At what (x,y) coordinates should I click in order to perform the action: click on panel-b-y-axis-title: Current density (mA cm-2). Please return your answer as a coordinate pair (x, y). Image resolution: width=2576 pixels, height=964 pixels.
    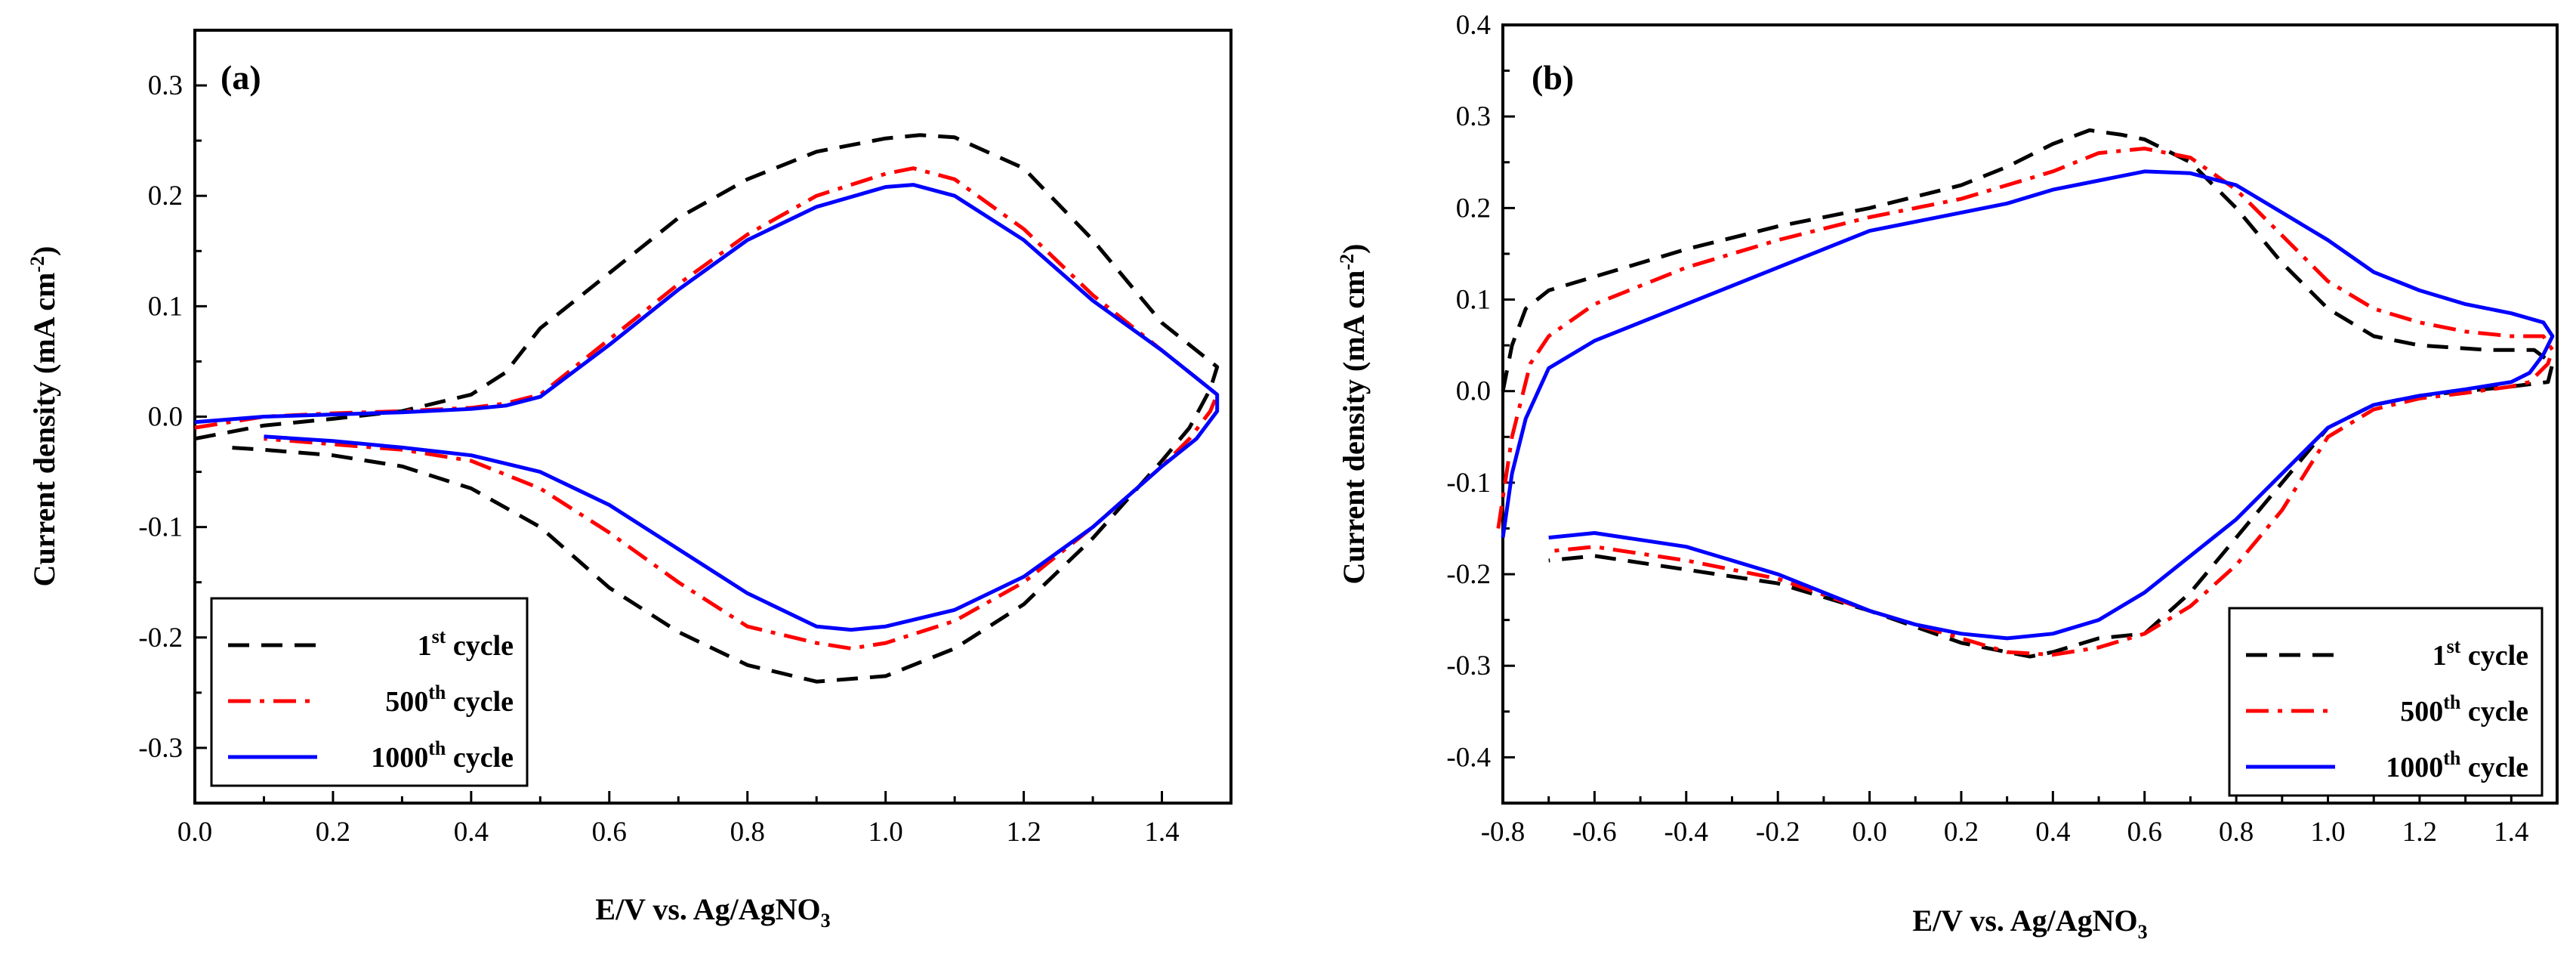
    Looking at the image, I should click on (1353, 414).